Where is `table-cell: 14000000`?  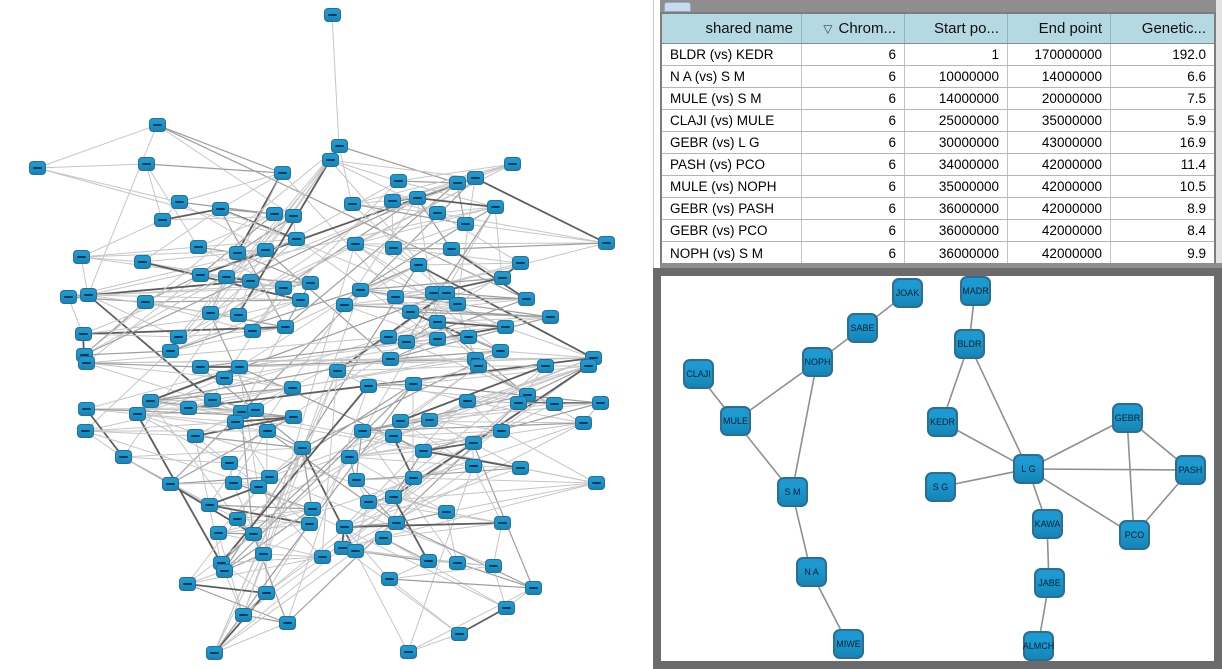 table-cell: 14000000 is located at coordinates (956, 98).